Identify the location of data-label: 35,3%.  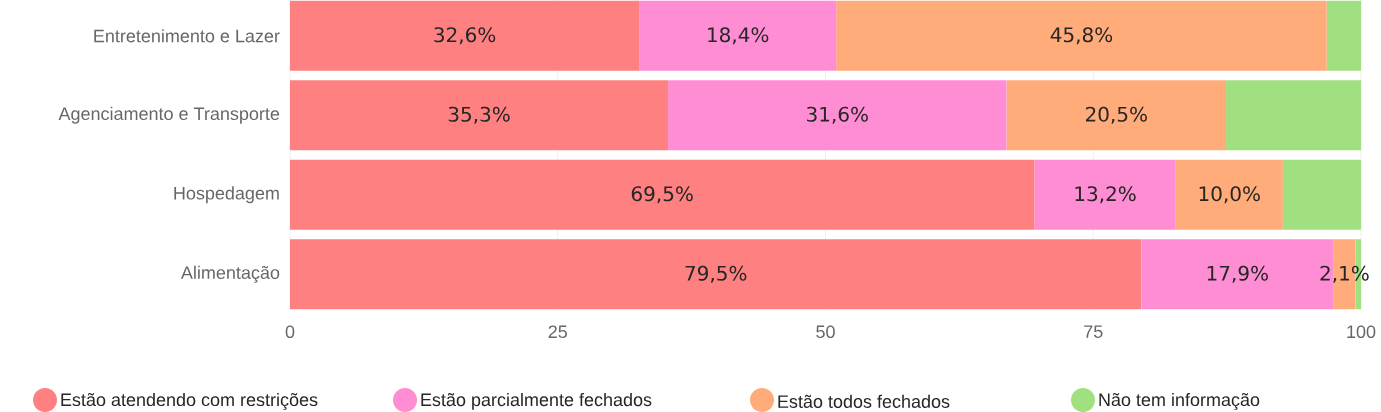
(479, 115).